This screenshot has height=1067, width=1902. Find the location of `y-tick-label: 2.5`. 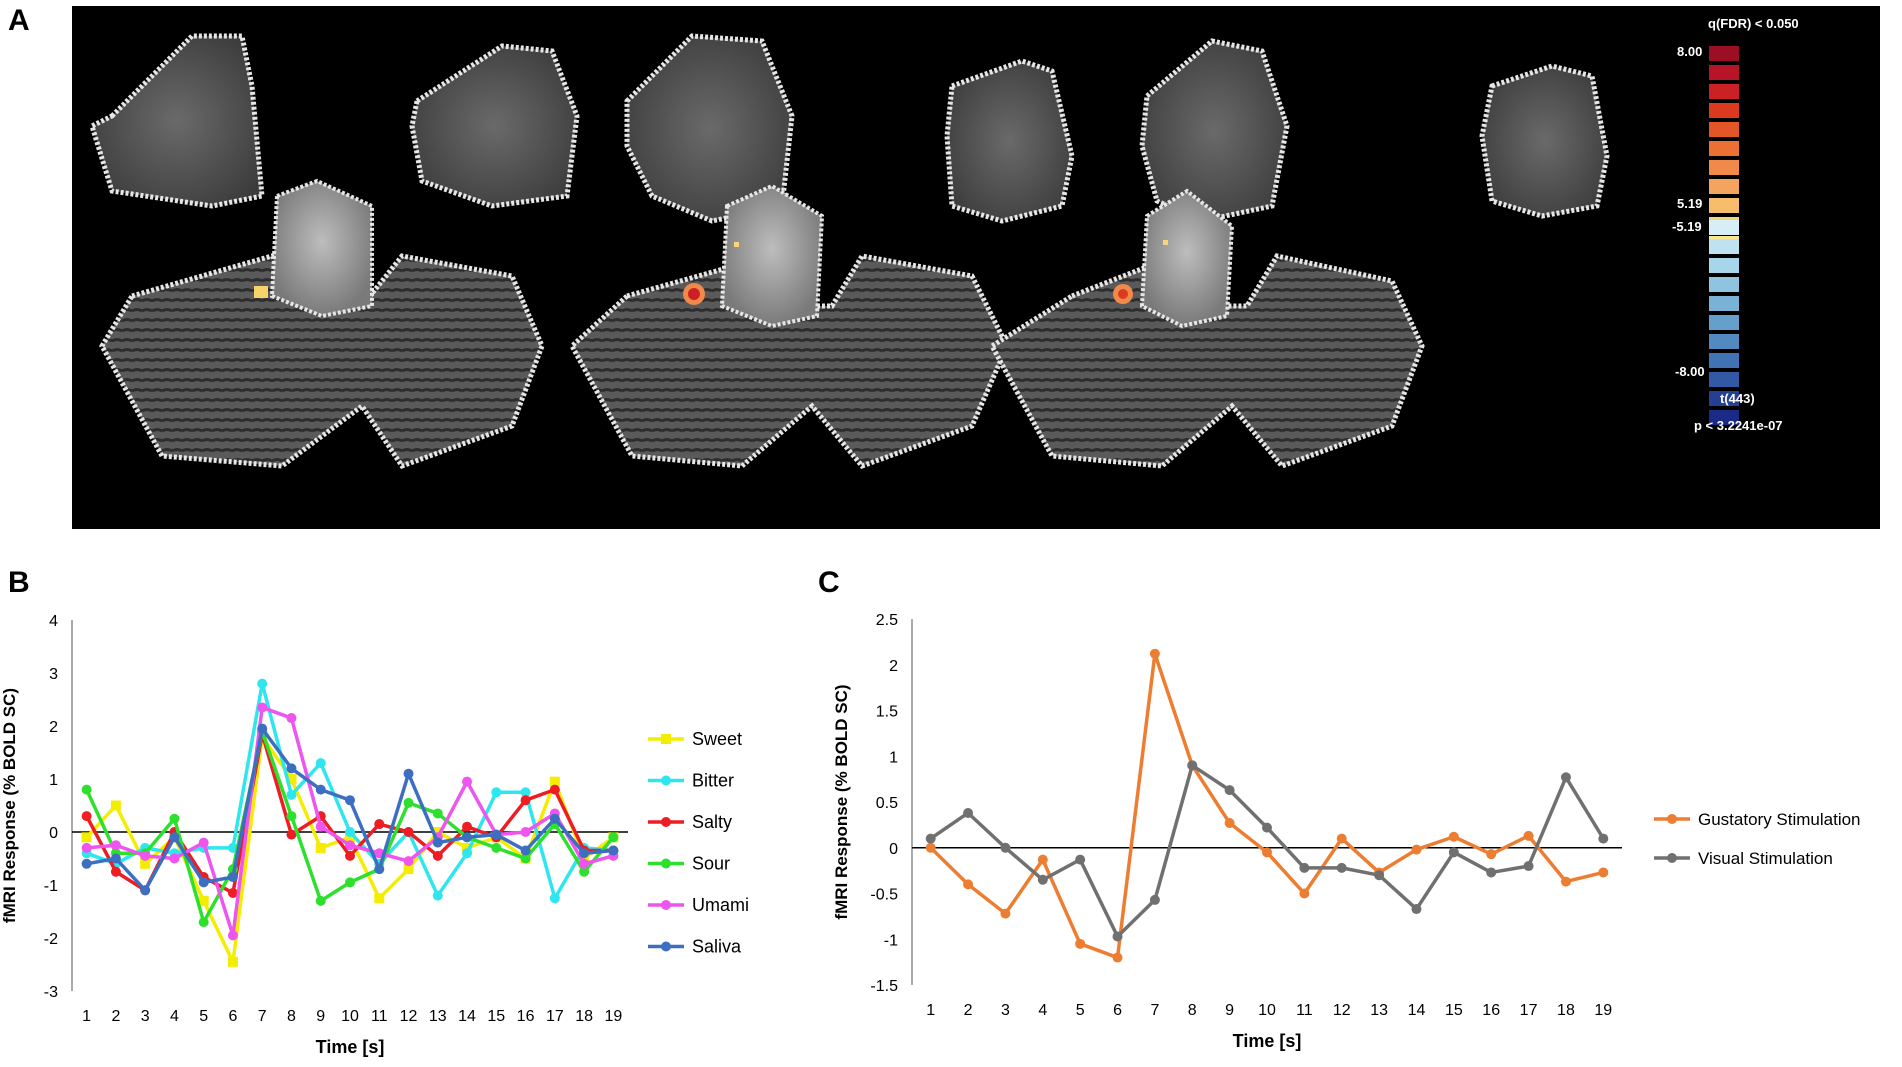

y-tick-label: 2.5 is located at coordinates (887, 620).